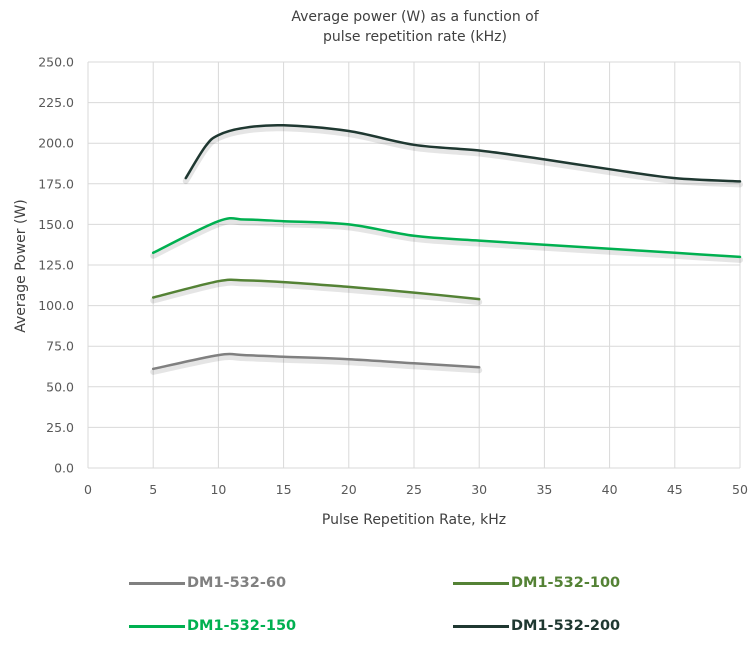  I want to click on x-axis-ticks: 0 5 10 15 20 25 30 35 40 45 50, so click(416, 489).